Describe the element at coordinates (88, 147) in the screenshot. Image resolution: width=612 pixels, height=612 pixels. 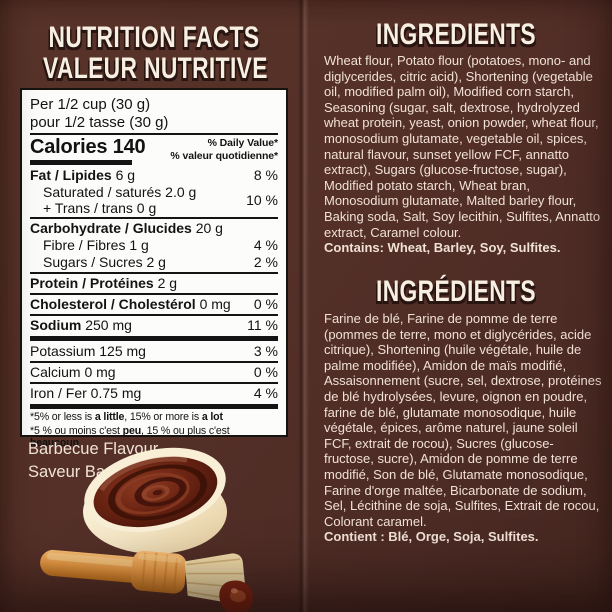
I see `calories-label-value: Calories 140` at that location.